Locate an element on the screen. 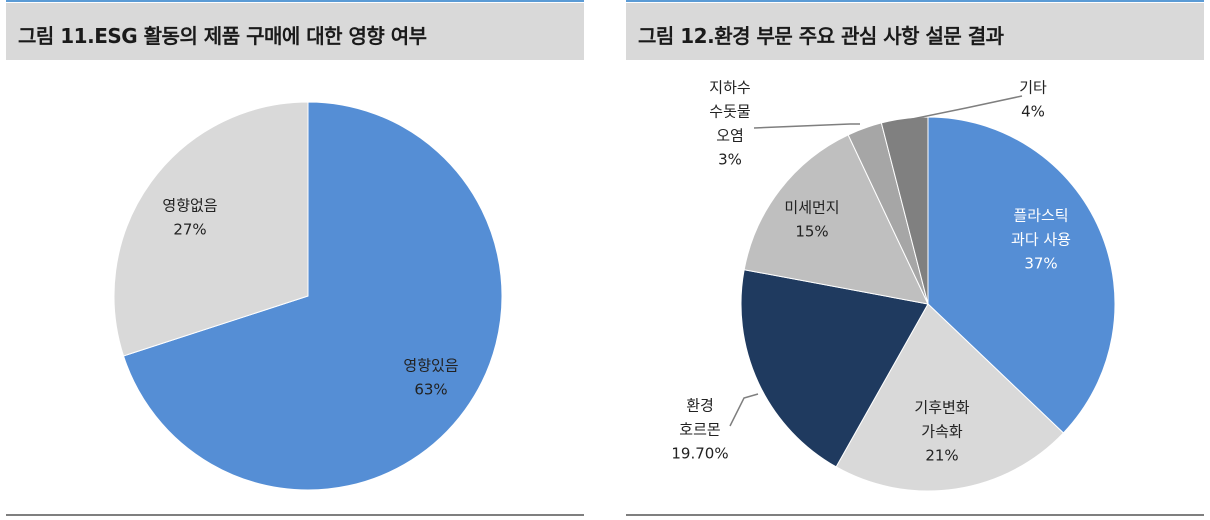 Image resolution: width=1210 pixels, height=520 pixels. title-bar: 그림 12.환경 부문 주요 관심 사항 설문 결과 is located at coordinates (915, 31).